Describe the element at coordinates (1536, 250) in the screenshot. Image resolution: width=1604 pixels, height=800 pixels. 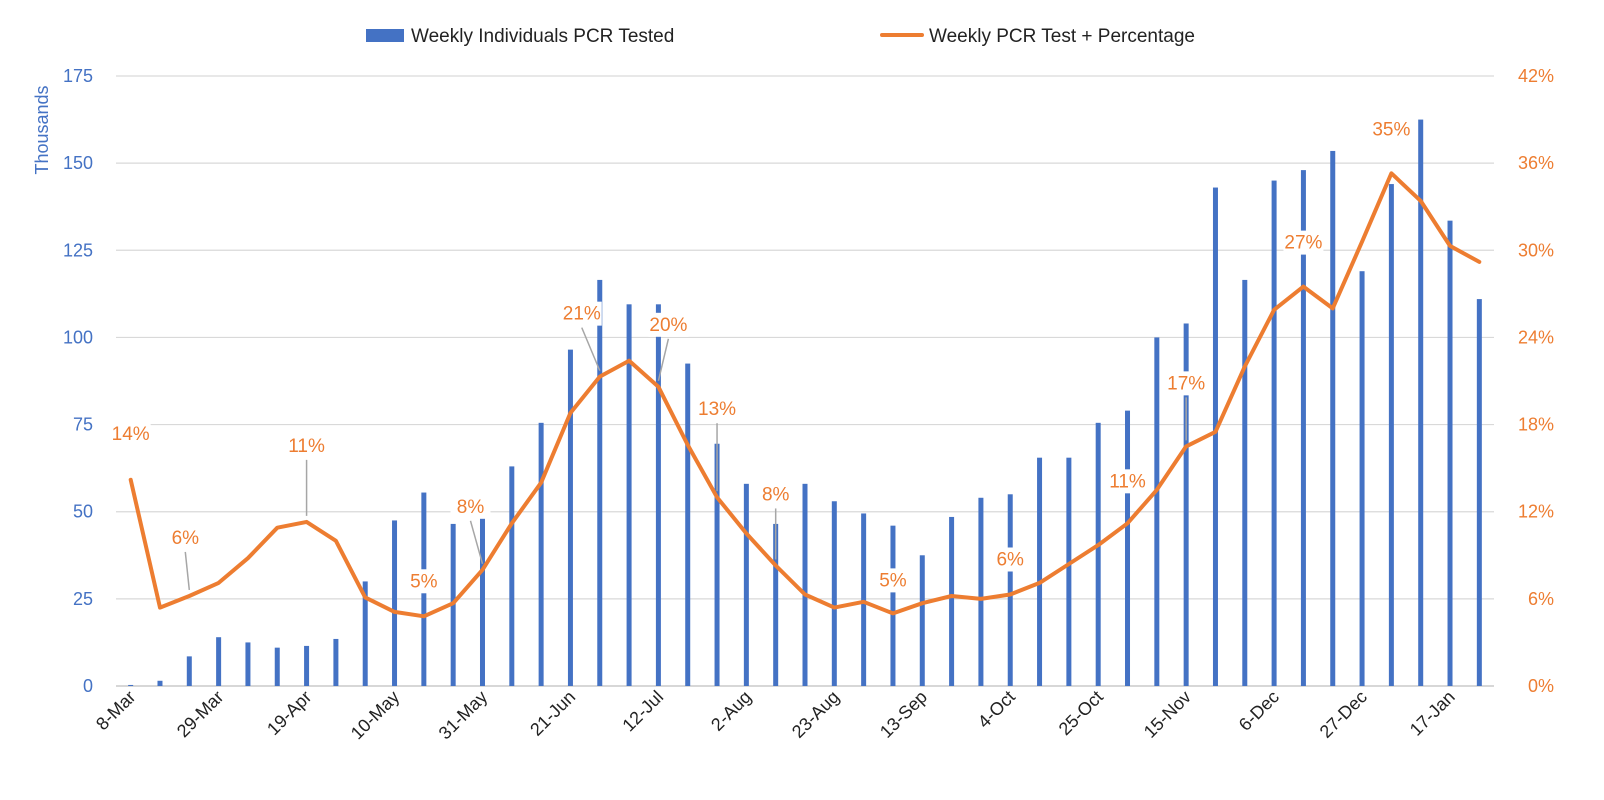
I see `right-tick-label: 30%` at that location.